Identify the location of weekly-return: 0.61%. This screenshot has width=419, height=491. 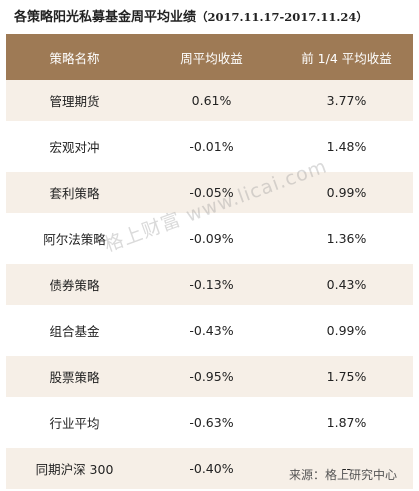
(211, 100).